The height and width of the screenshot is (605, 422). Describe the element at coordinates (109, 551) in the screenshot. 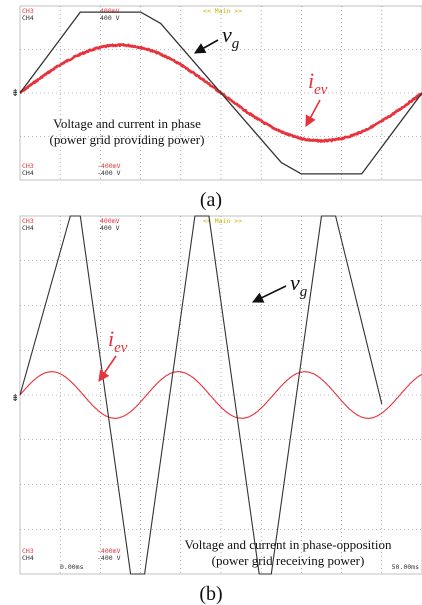

I see `ch3-scale-bottom-b: -400mV` at that location.